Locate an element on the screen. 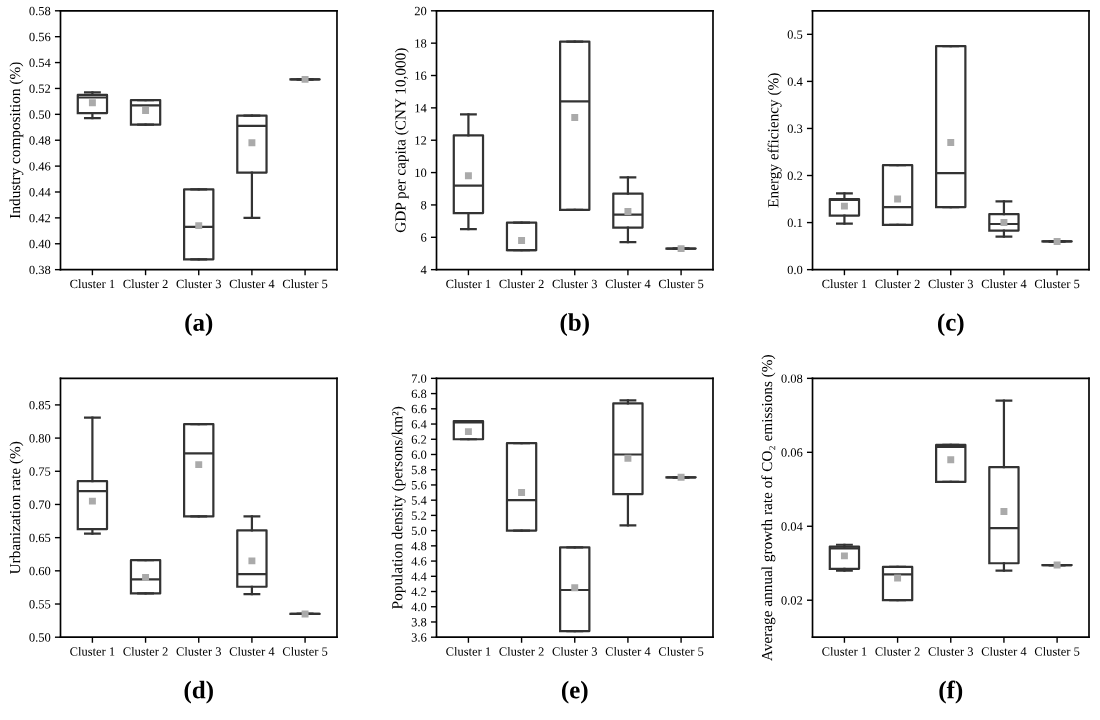  text: (d) is located at coordinates (198, 692).